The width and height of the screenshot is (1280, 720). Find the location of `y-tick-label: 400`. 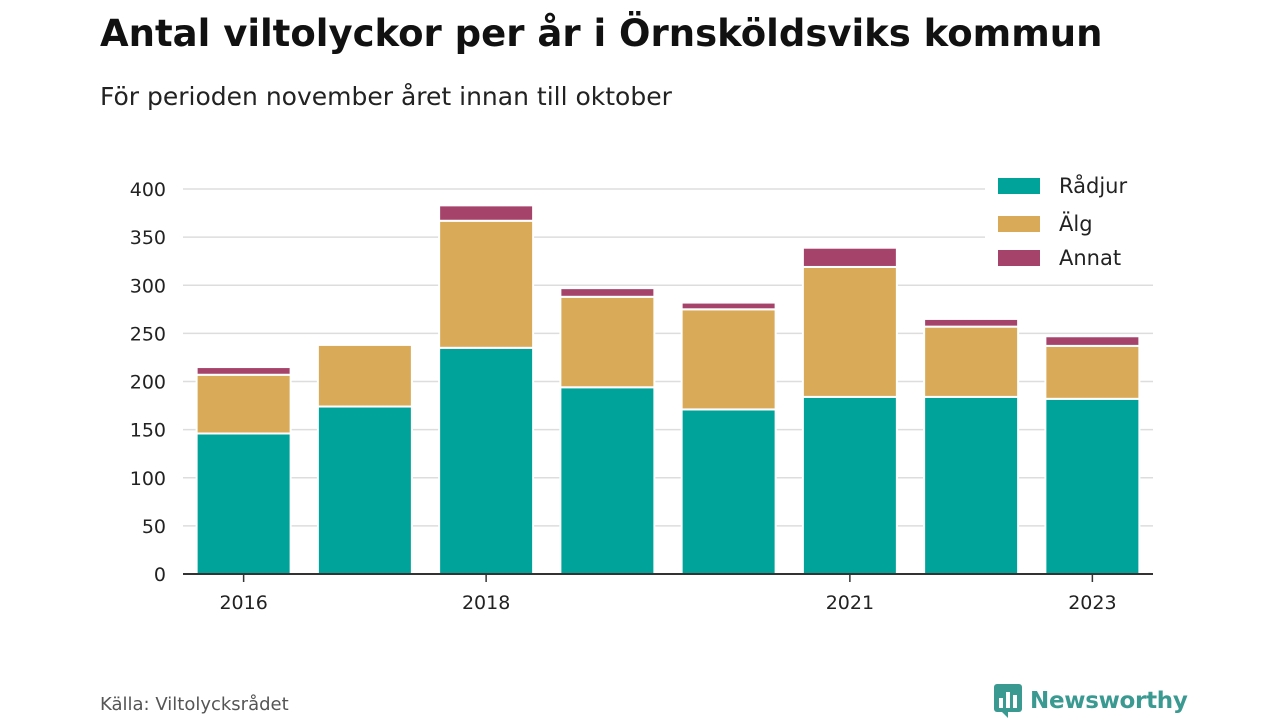

y-tick-label: 400 is located at coordinates (148, 190).